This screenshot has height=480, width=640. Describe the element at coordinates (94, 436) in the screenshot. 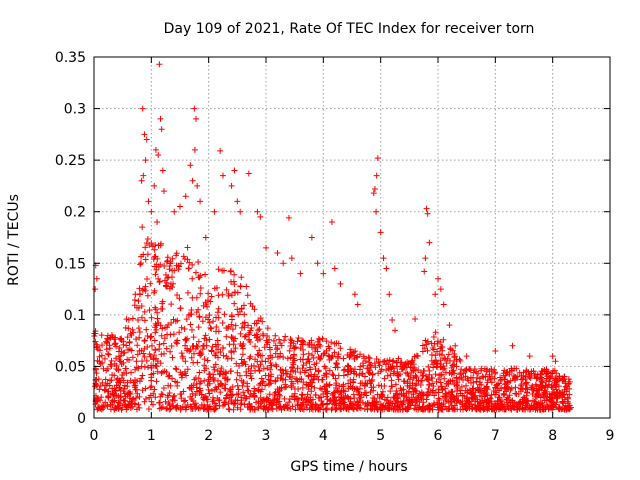

I see `x-tick-label: 0` at that location.